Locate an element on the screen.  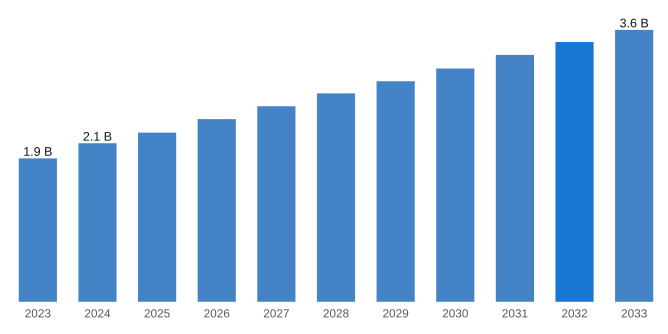
data-label: 1.9 B is located at coordinates (38, 151).